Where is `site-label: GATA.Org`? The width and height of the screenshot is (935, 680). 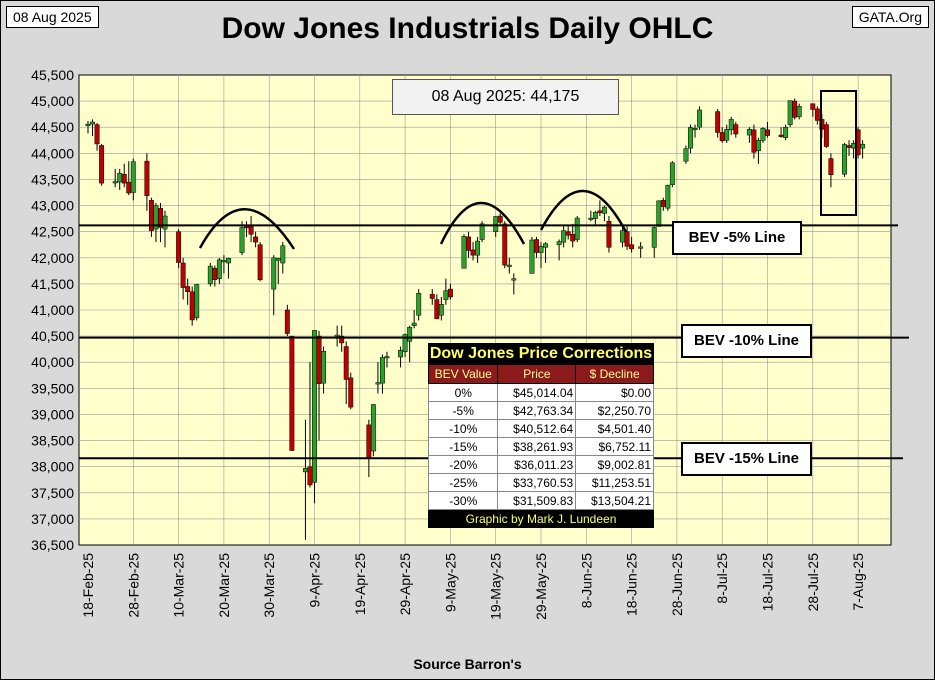
site-label: GATA.Org is located at coordinates (890, 17).